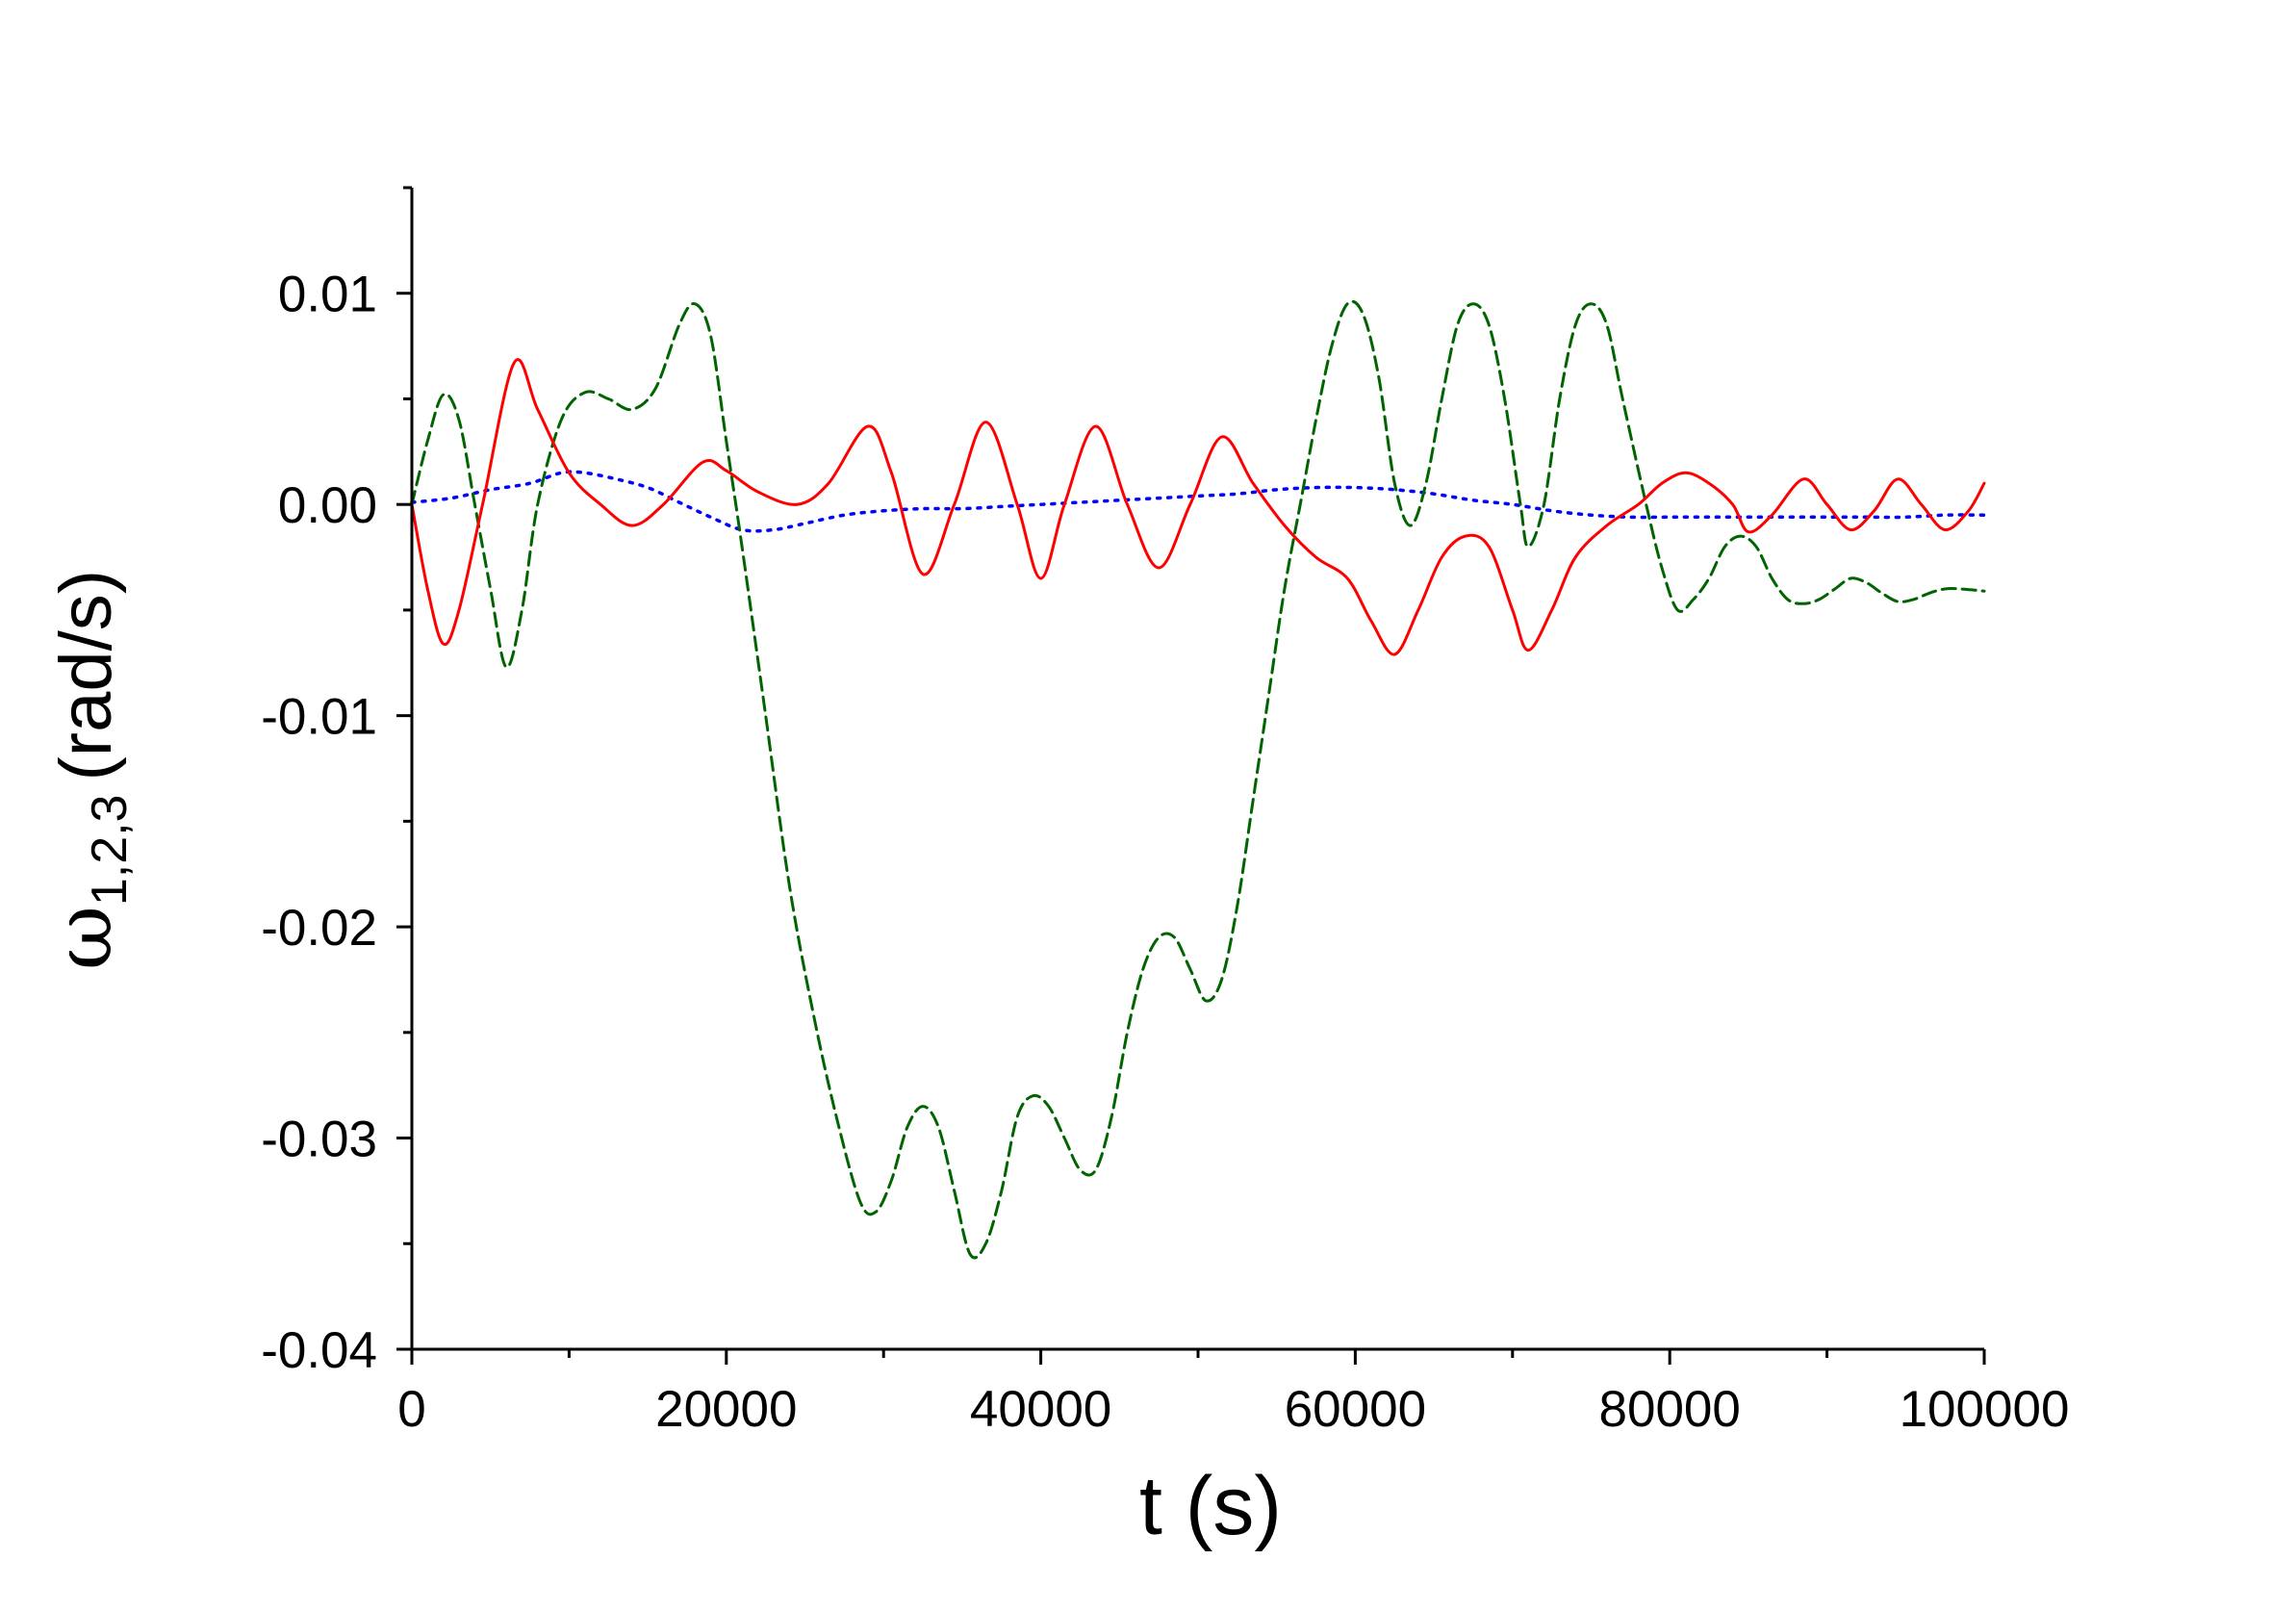  Describe the element at coordinates (1670, 1409) in the screenshot. I see `x-tick-label: 80000` at that location.